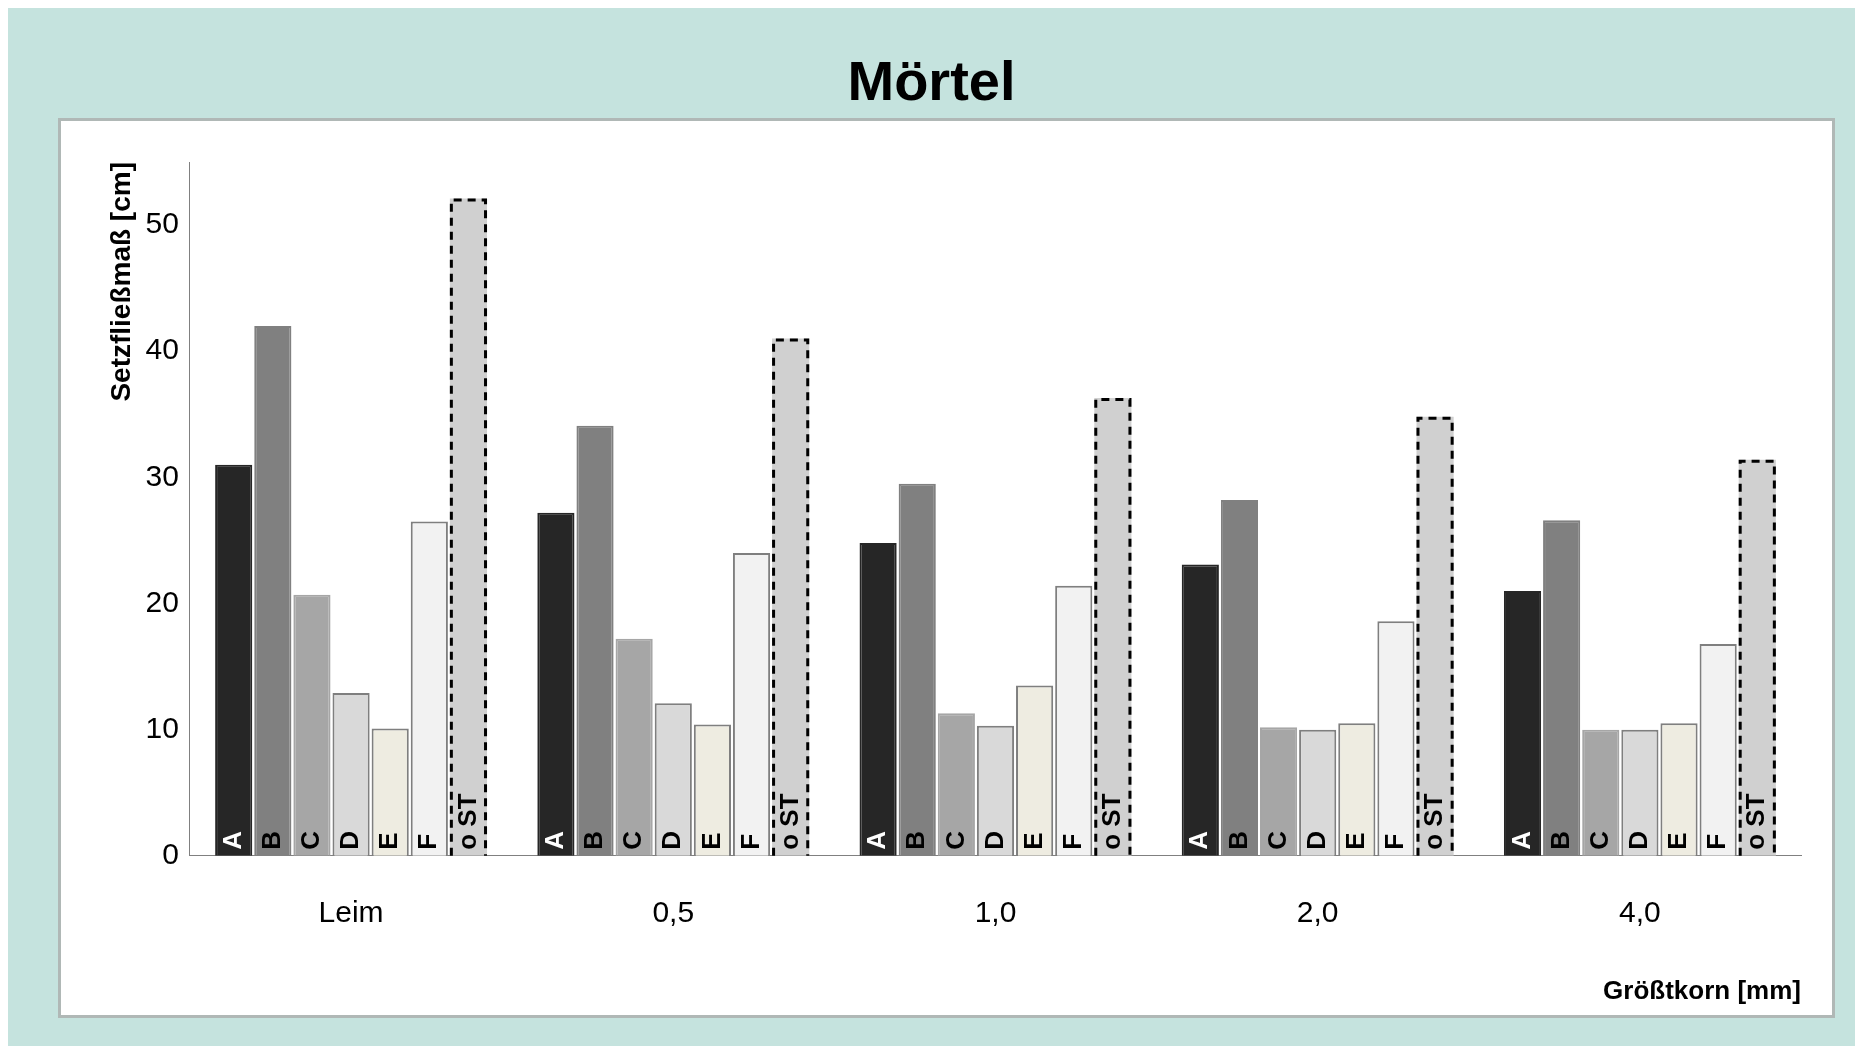  What do you see at coordinates (954, 840) in the screenshot?
I see `series-label: C` at bounding box center [954, 840].